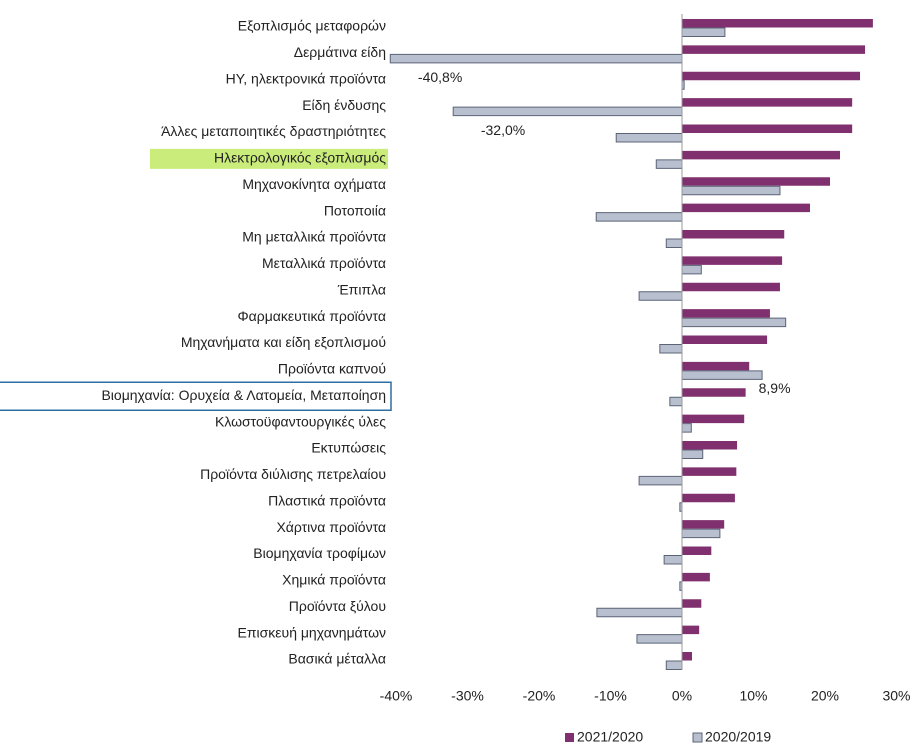 The width and height of the screenshot is (914, 747). I want to click on category-label: Μηχανοκίνητα οχήματα, so click(314, 184).